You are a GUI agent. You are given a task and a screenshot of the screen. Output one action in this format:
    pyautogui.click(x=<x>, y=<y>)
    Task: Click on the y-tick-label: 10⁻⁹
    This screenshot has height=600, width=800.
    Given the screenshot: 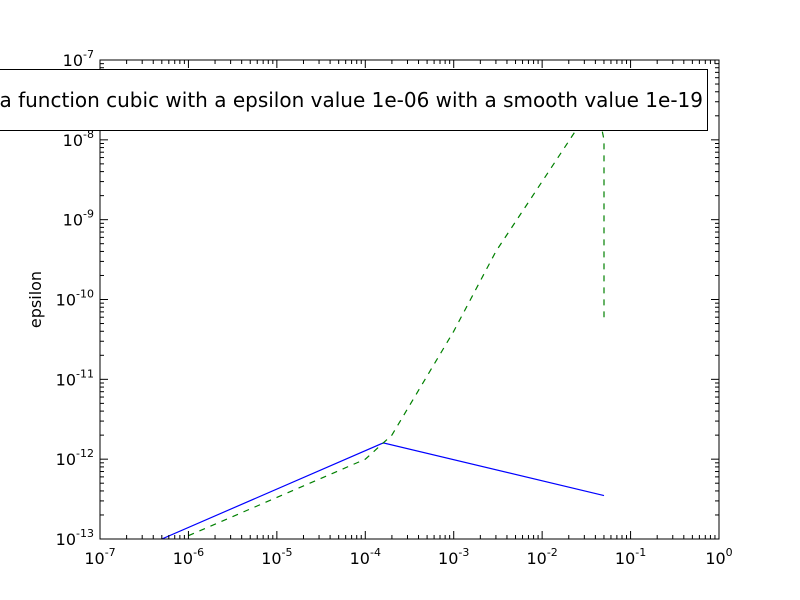 What is the action you would take?
    pyautogui.click(x=78, y=219)
    